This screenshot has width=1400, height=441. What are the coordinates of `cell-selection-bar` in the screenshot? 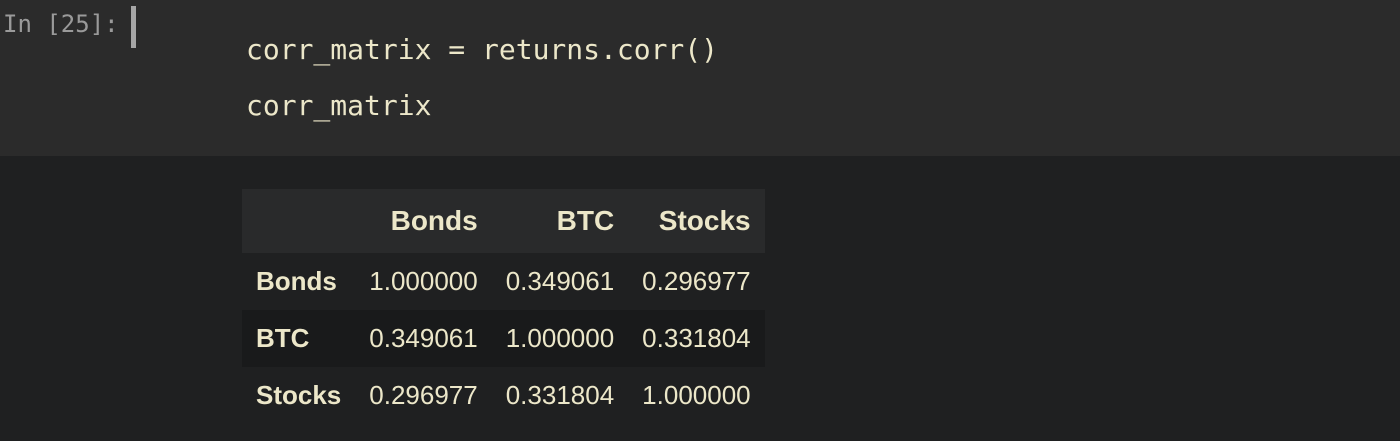 It's located at (133, 27).